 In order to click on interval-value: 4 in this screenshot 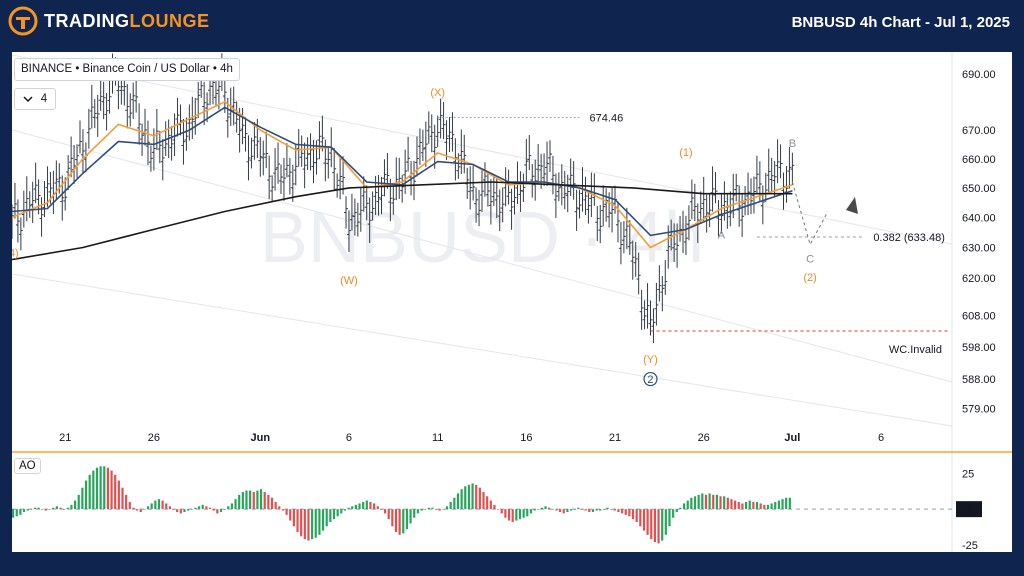, I will do `click(44, 99)`.